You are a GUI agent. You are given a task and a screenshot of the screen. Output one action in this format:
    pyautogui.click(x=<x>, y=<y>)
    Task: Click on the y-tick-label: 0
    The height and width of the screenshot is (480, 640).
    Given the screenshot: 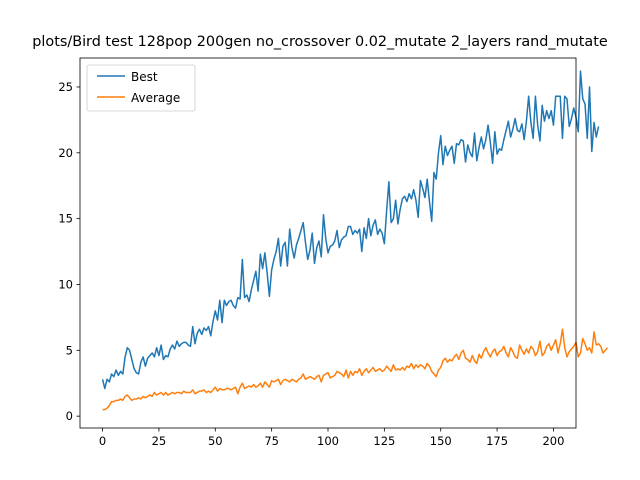 What is the action you would take?
    pyautogui.click(x=69, y=416)
    